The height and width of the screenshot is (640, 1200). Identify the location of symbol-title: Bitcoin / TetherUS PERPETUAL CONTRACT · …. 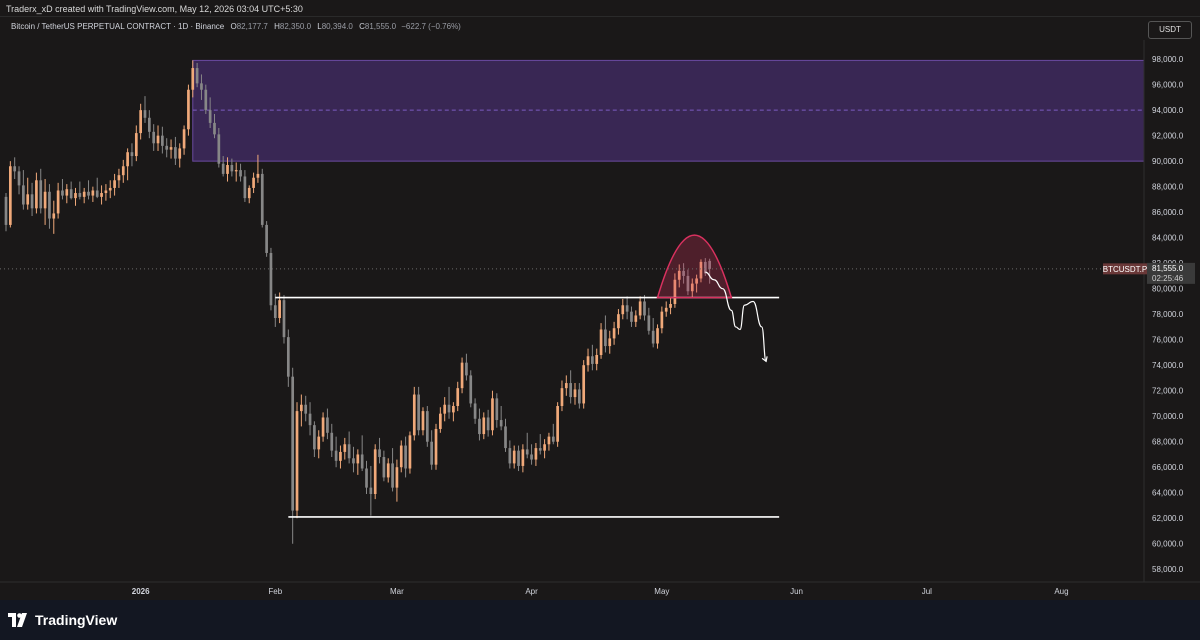
(118, 26).